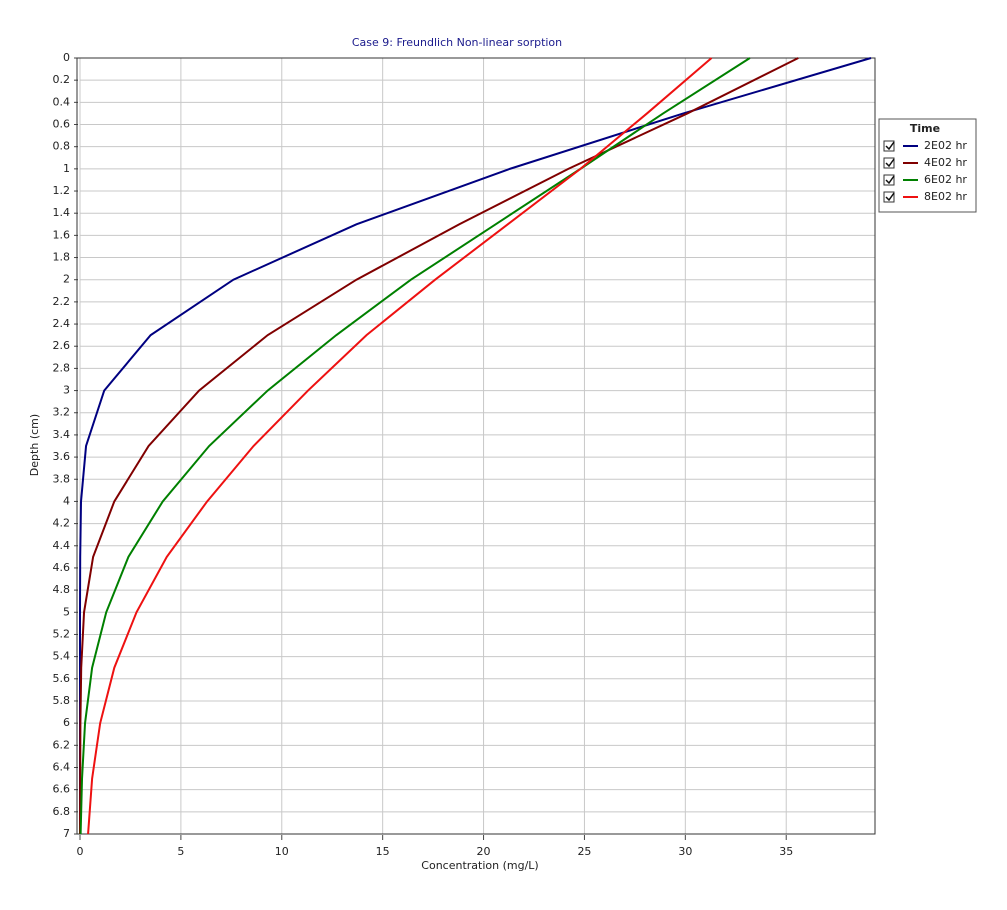  Describe the element at coordinates (62, 124) in the screenshot. I see `y-tick-label: 0.6` at that location.